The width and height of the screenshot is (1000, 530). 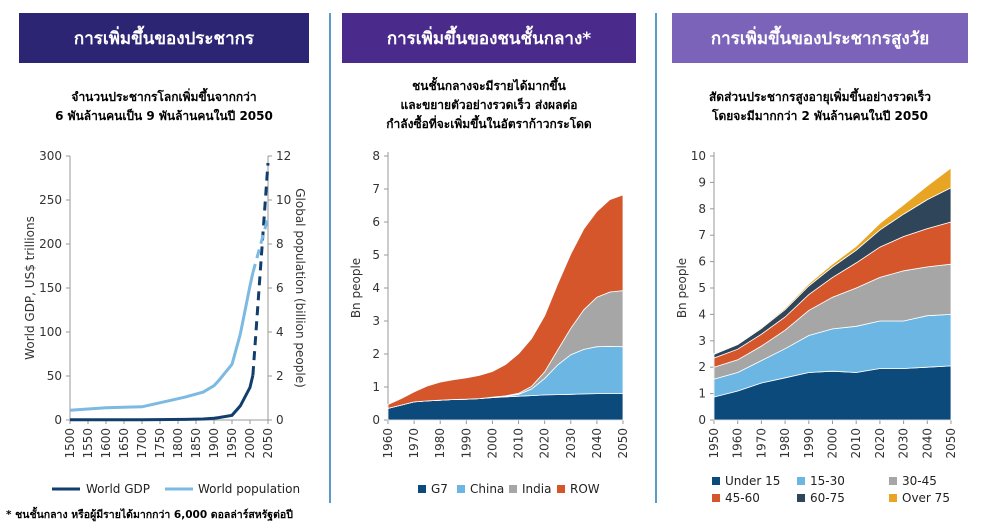 What do you see at coordinates (106, 443) in the screenshot?
I see `x-tick-label: 1600` at bounding box center [106, 443].